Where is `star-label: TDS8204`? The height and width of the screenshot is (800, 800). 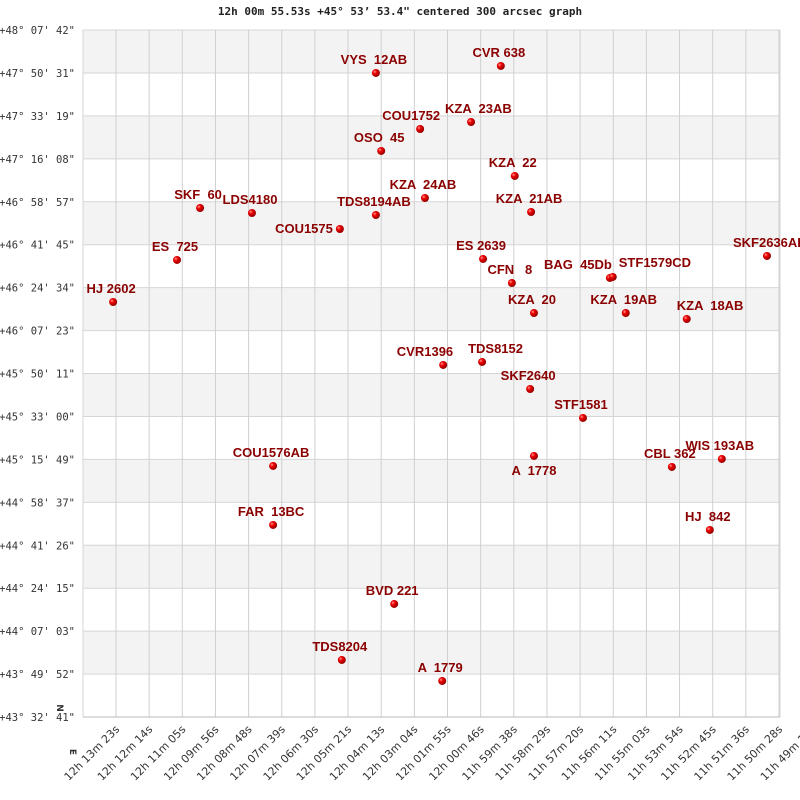
star-label: TDS8204 is located at coordinates (340, 646).